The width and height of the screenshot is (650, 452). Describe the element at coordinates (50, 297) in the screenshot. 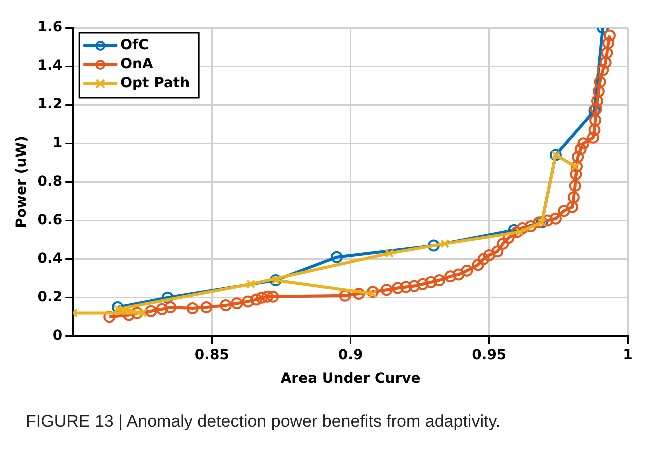

I see `y-tick-label: 0.2` at that location.